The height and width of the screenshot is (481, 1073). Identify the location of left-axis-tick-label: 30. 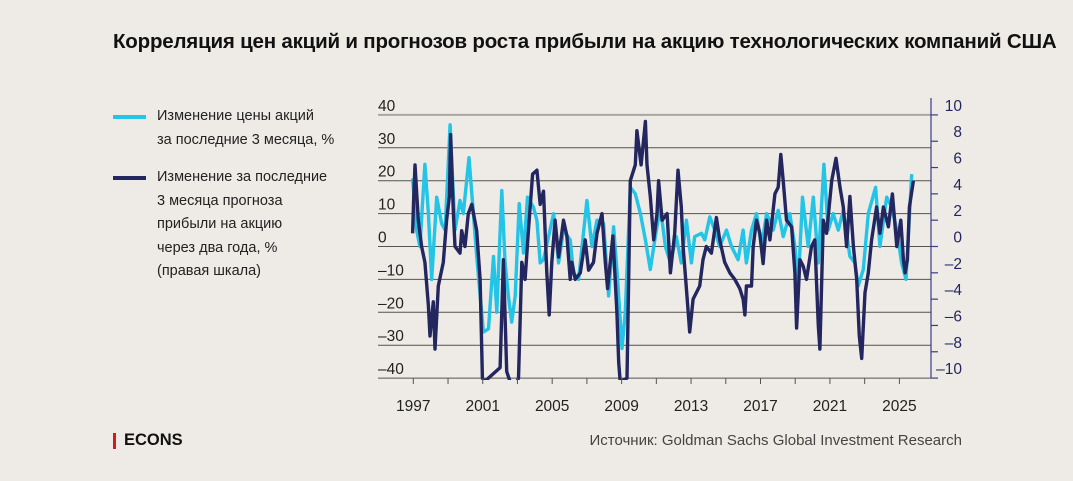
(387, 139).